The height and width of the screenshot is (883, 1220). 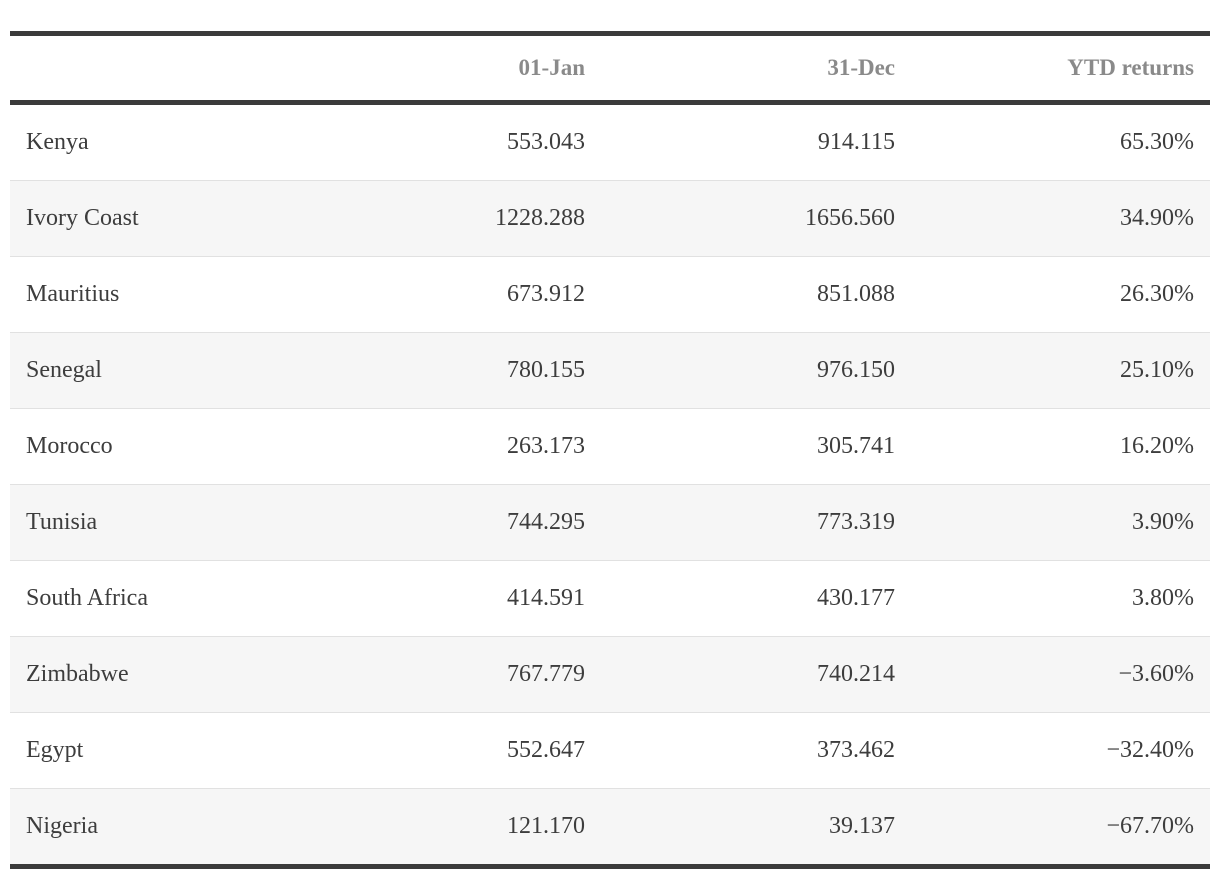 I want to click on cell-value: 26.30%, so click(x=1157, y=294).